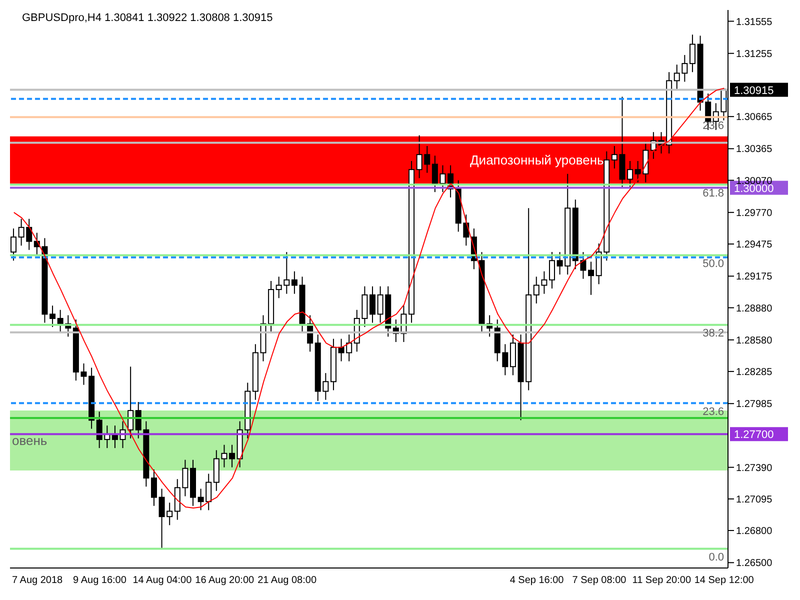  I want to click on y-tick-label: 1.31555, so click(754, 22).